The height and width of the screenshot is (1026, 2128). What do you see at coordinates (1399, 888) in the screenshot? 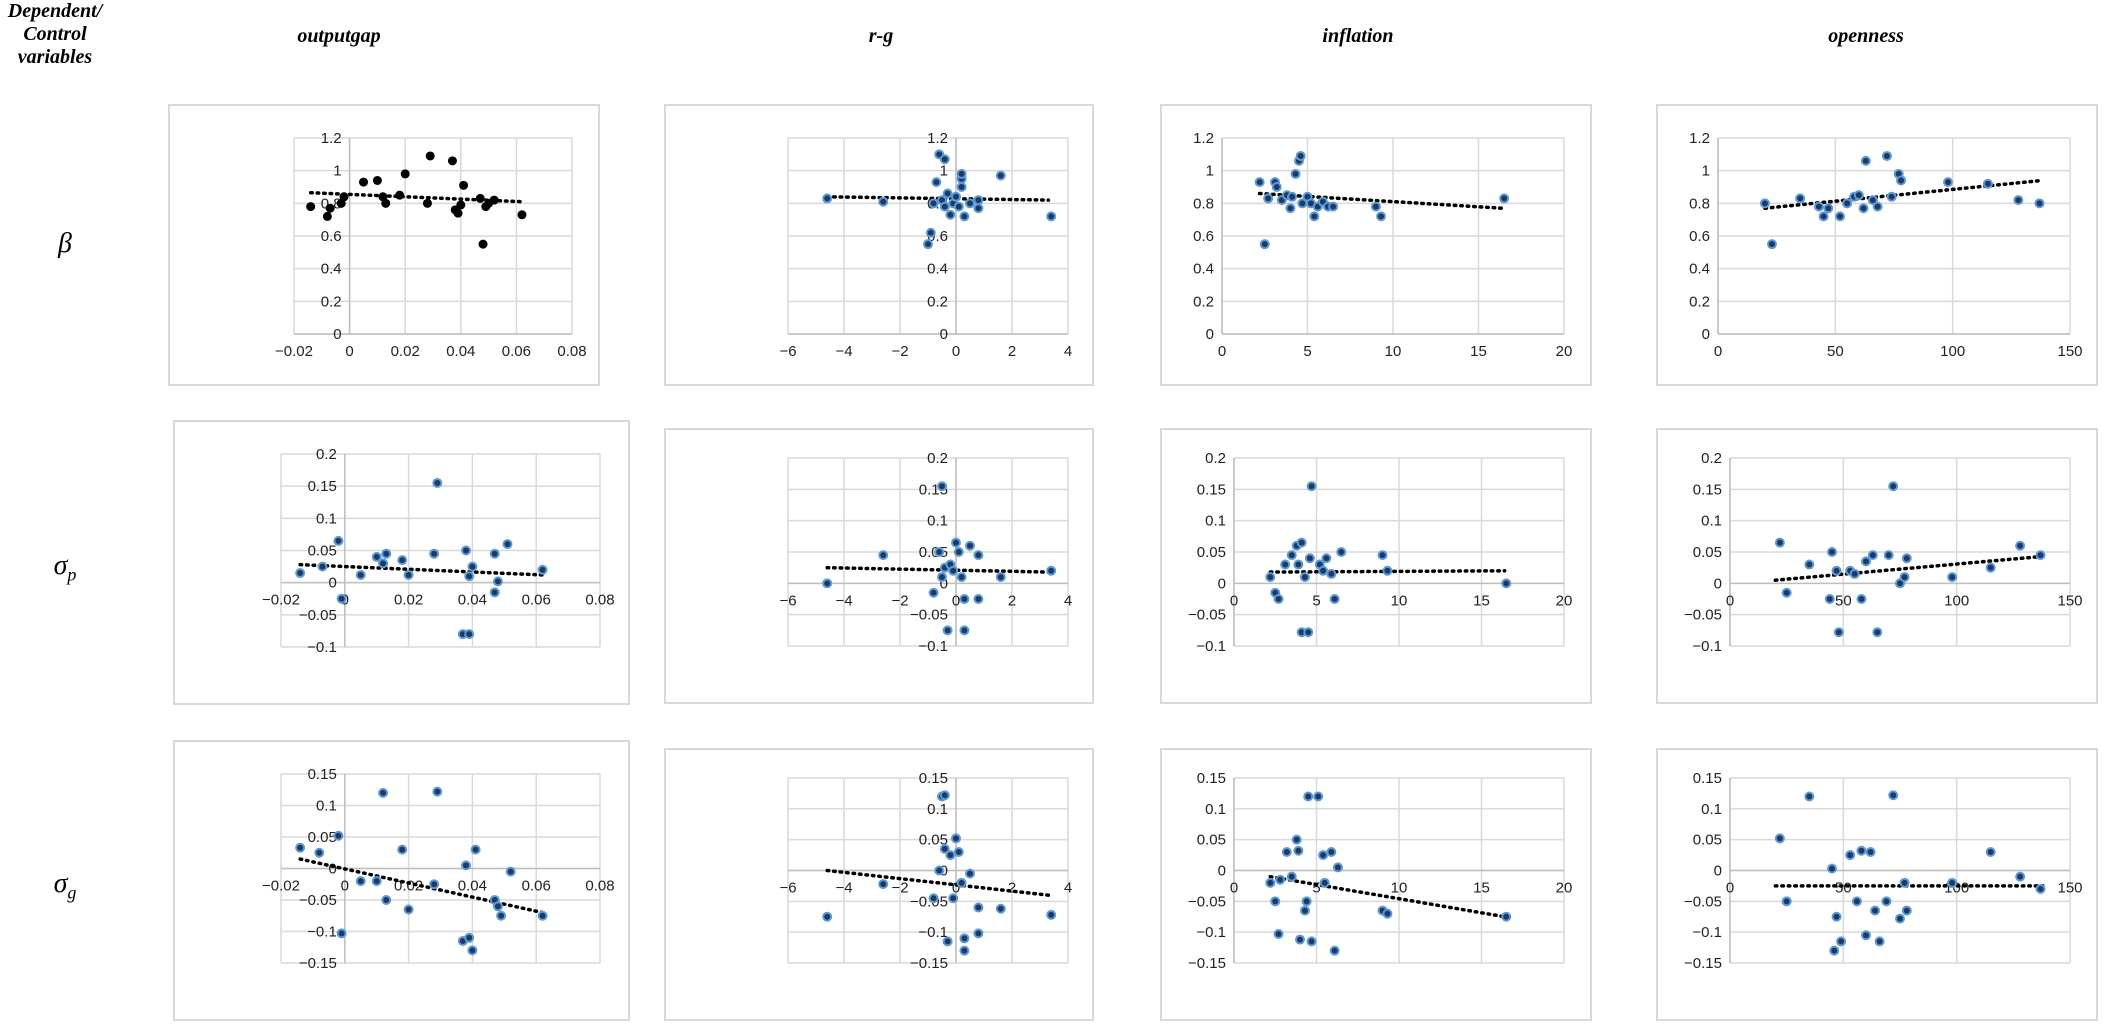
I see `x-tick-label: 10` at bounding box center [1399, 888].